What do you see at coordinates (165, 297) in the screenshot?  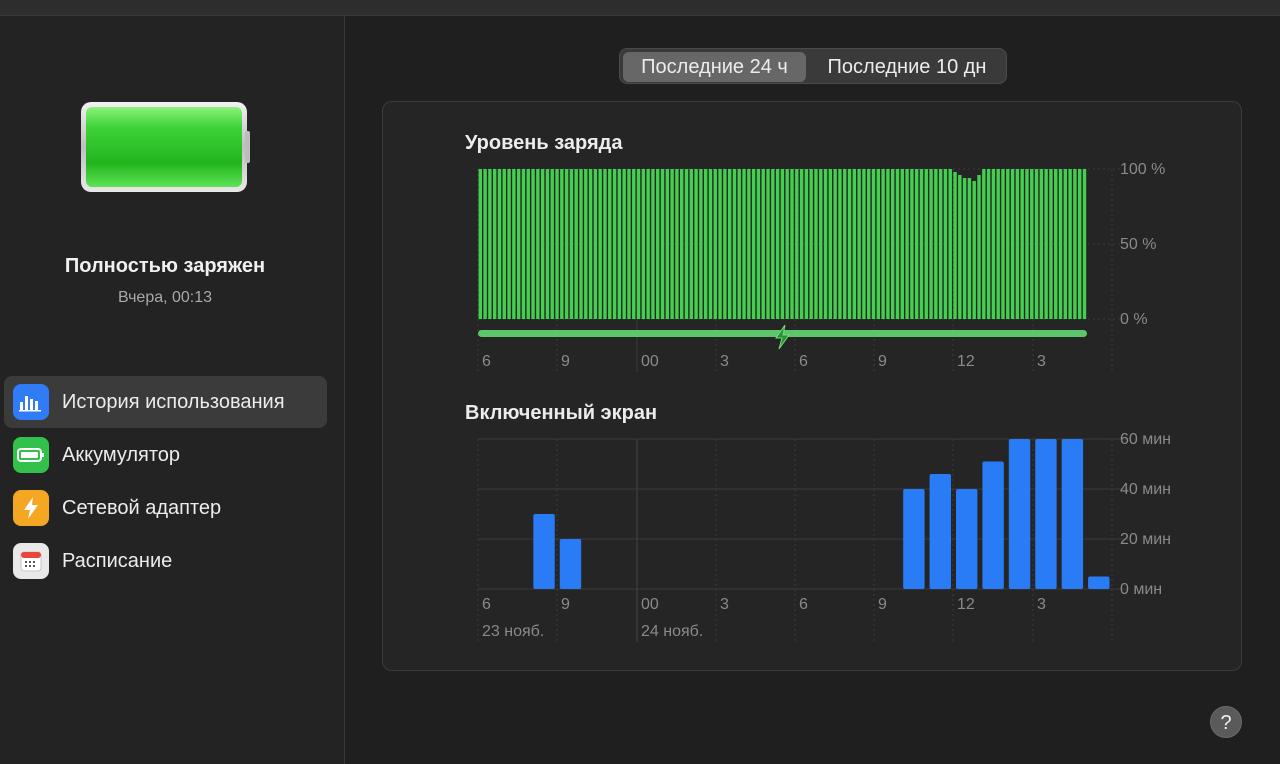 I see `charge-status-time: Вчера, 00:13` at bounding box center [165, 297].